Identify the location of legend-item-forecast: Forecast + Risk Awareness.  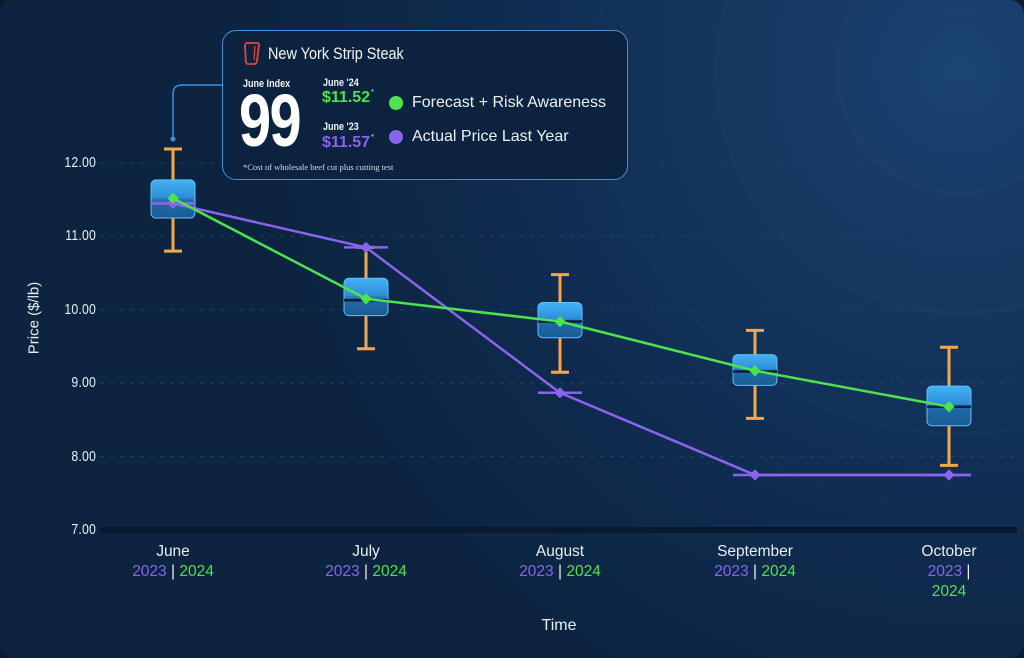
(497, 103).